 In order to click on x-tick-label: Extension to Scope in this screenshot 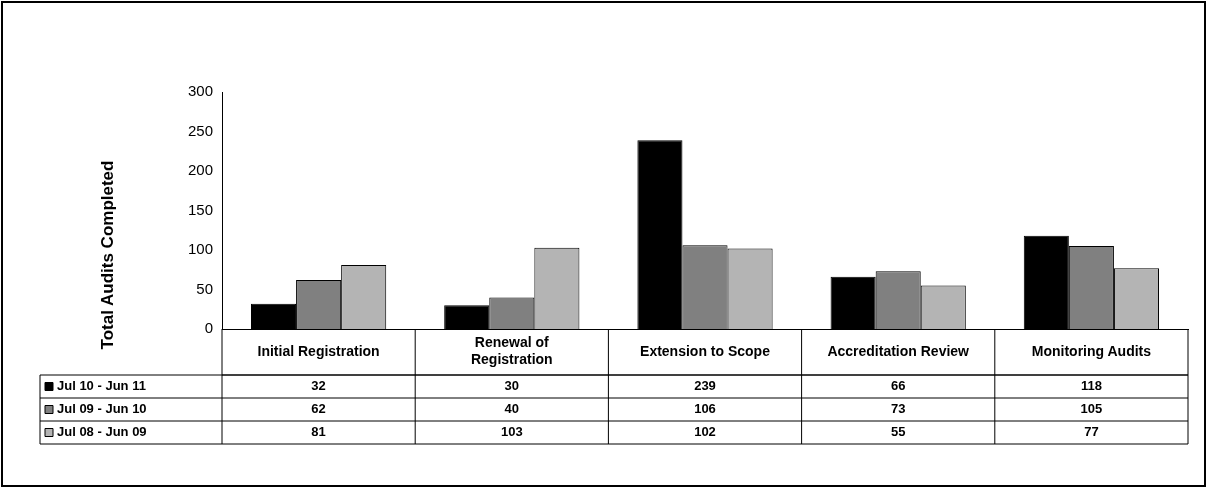, I will do `click(705, 350)`.